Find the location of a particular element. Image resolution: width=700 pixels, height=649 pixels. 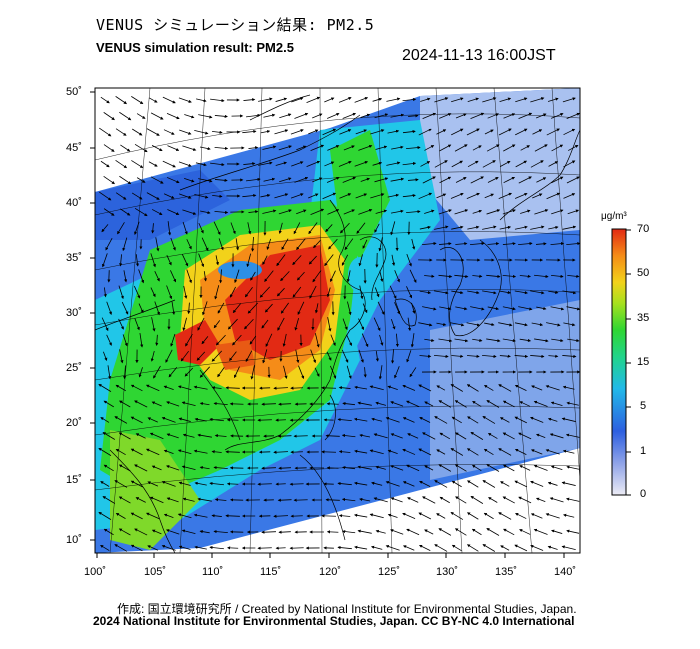

lon-label: 100˚ is located at coordinates (95, 572).